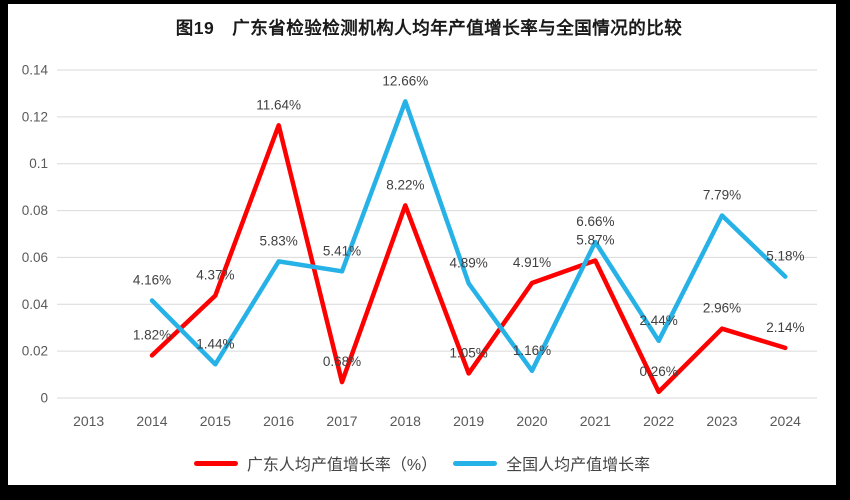  What do you see at coordinates (595, 221) in the screenshot?
I see `data-label: 6.66%` at bounding box center [595, 221].